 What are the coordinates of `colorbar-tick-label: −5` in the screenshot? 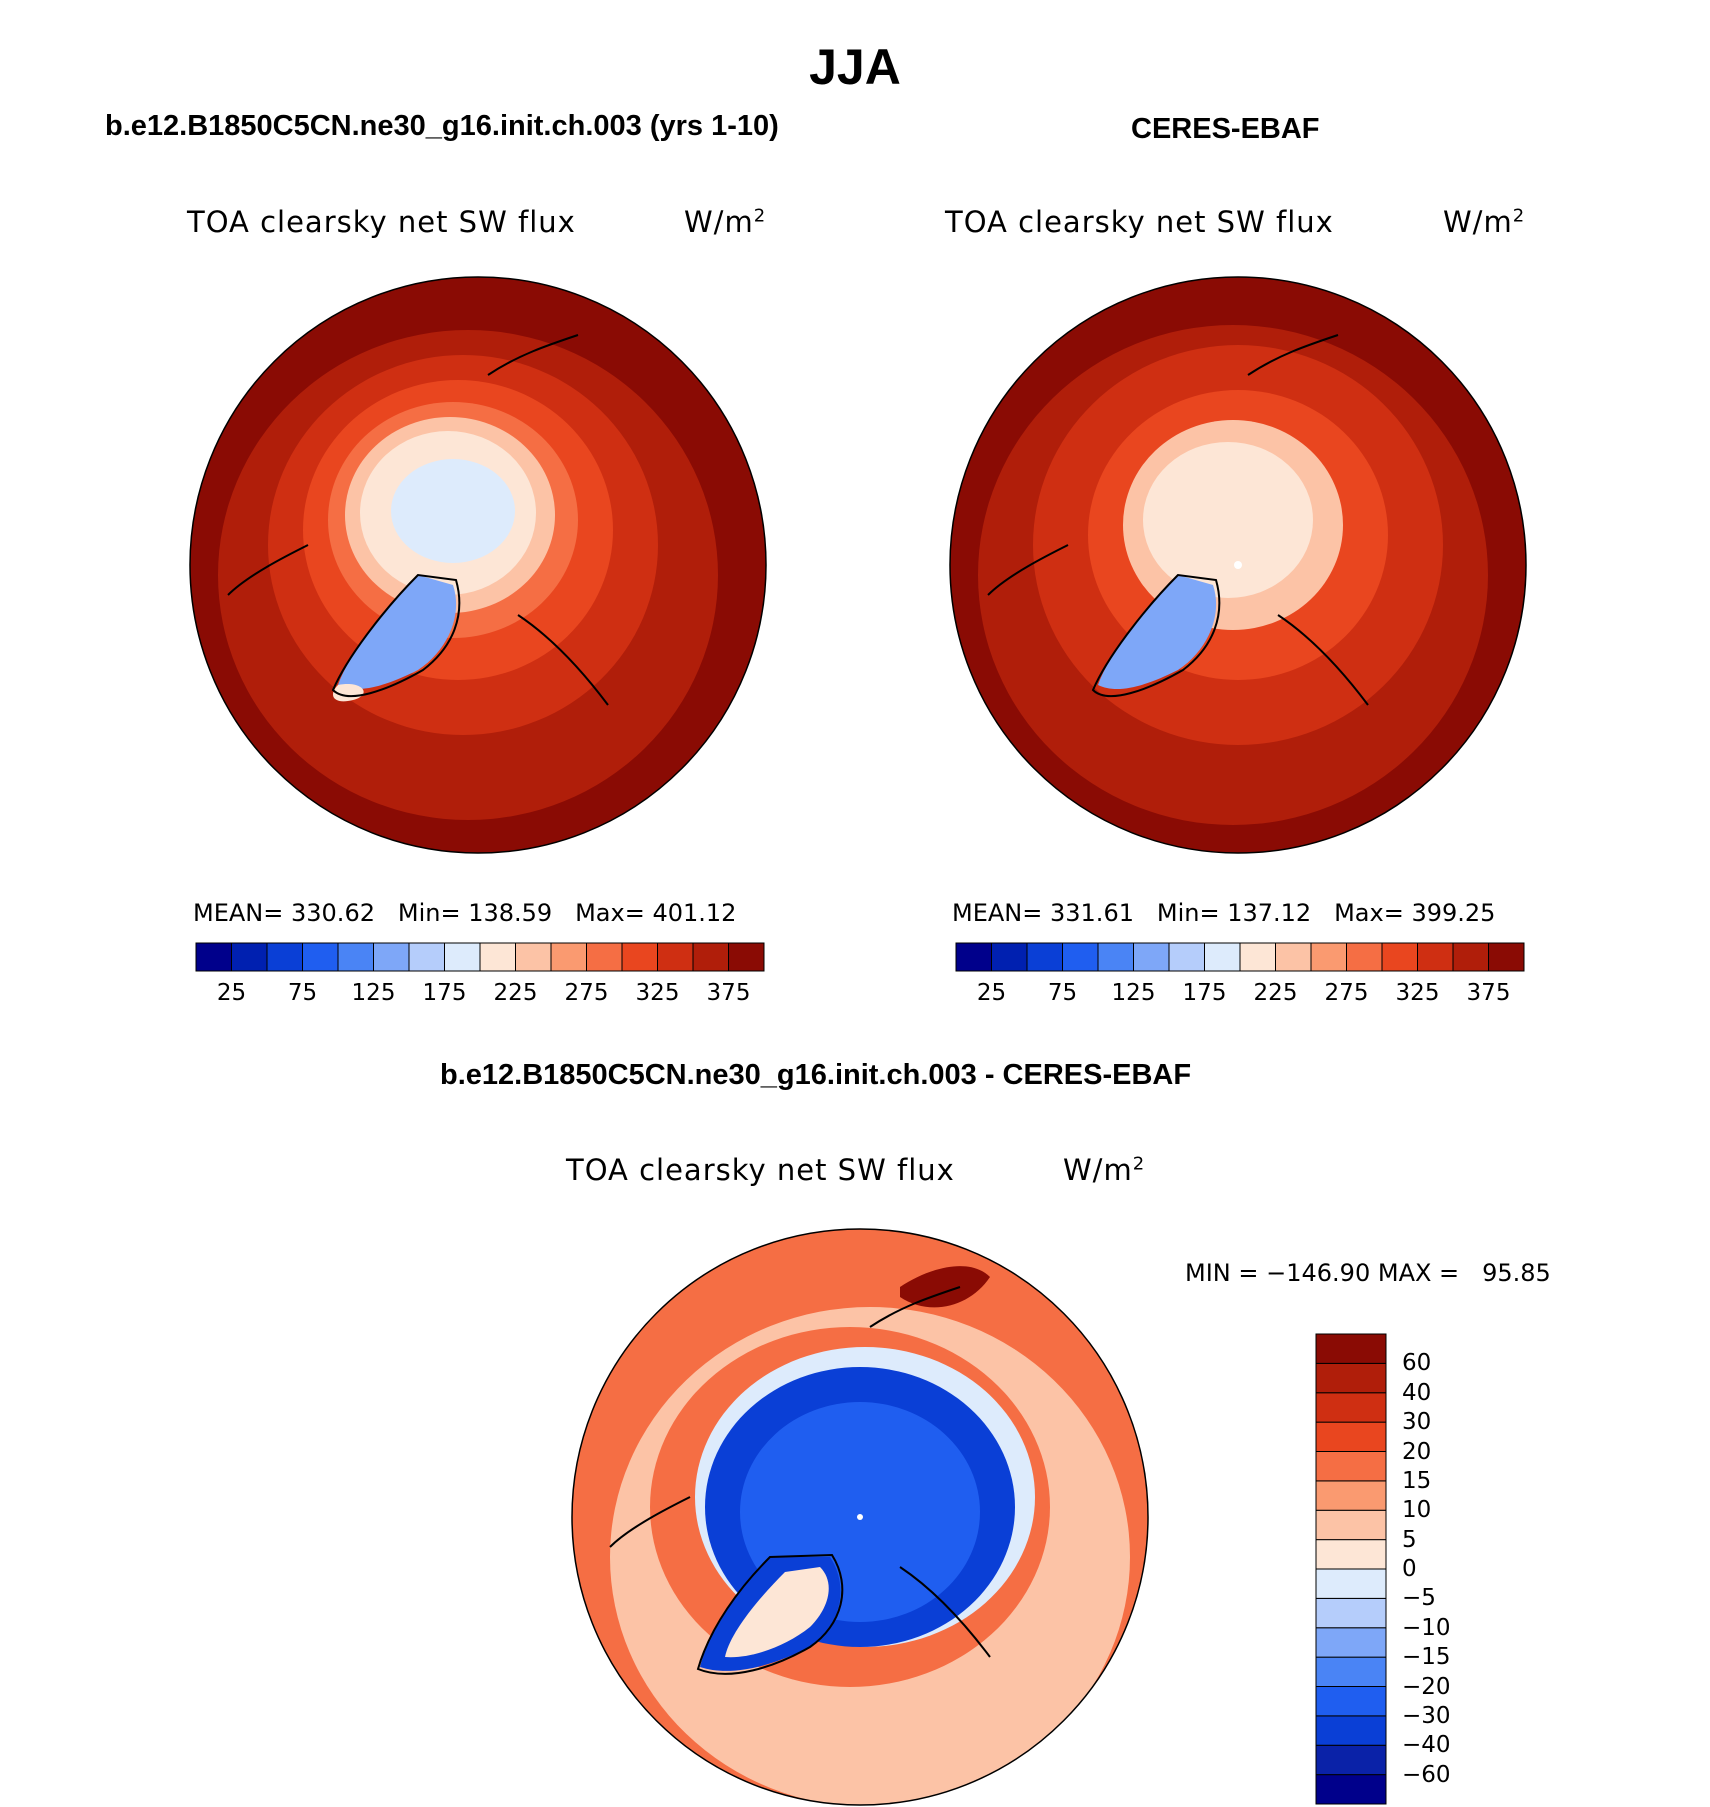 It's located at (1419, 1598).